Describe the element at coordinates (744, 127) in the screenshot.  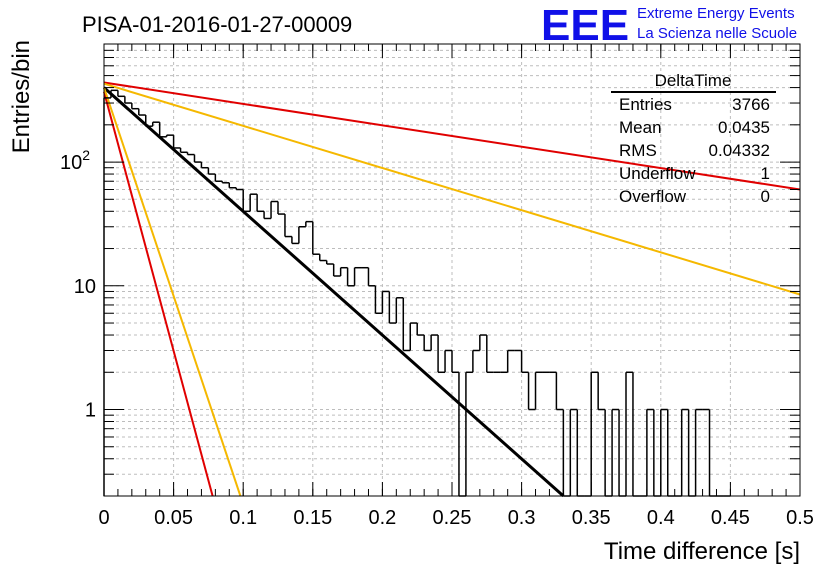
I see `stats-value: 0.0435` at that location.